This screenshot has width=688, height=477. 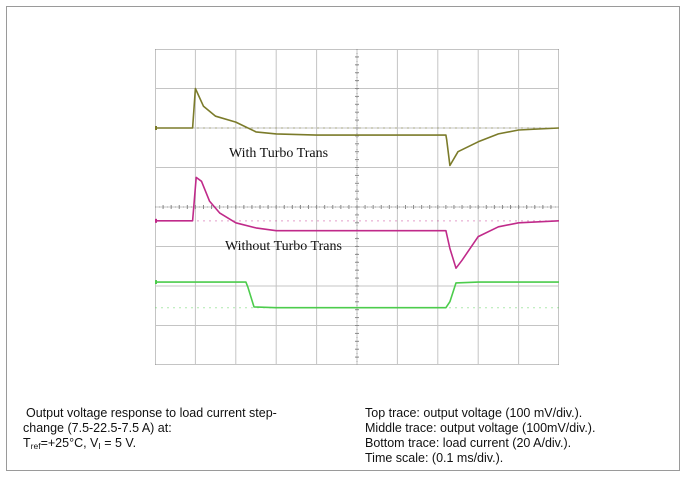 I want to click on caption-line-3: Tref=+25°C, VI = 5 V., so click(x=195, y=443).